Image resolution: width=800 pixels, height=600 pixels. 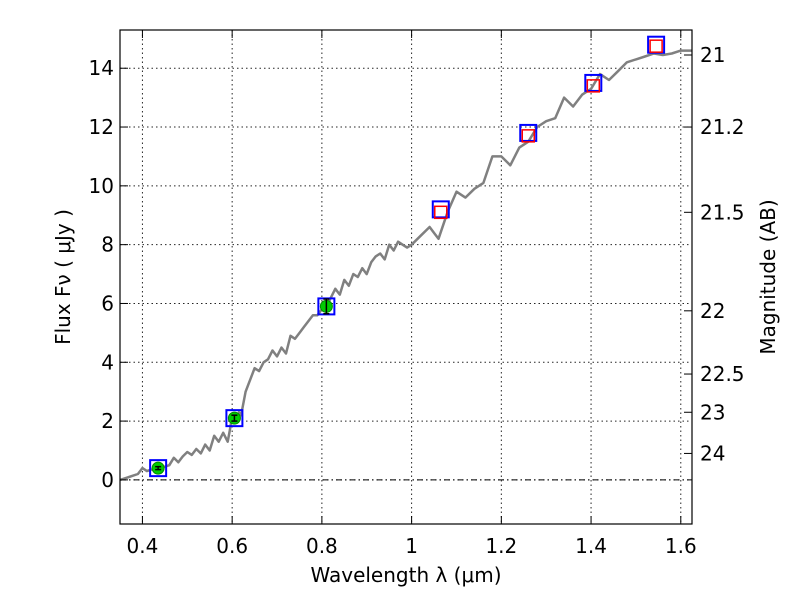 I want to click on y2-axis-title: Magnitude (AB), so click(x=768, y=276).